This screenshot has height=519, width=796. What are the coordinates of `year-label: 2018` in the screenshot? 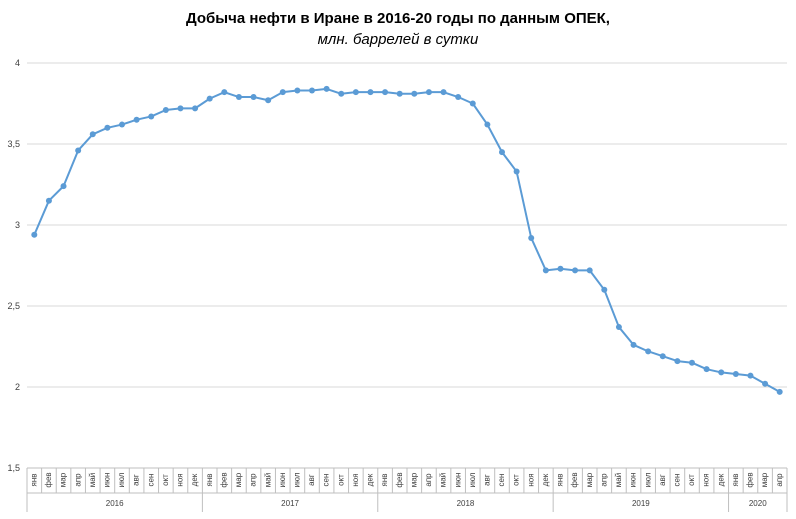 It's located at (466, 503).